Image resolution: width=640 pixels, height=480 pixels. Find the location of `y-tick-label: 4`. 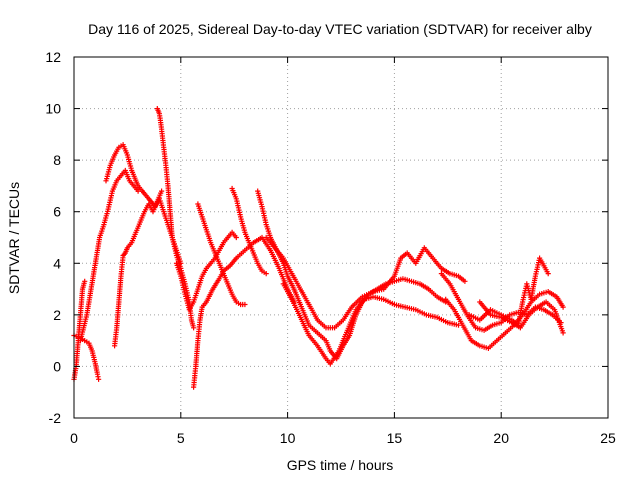

y-tick-label: 4 is located at coordinates (57, 263).